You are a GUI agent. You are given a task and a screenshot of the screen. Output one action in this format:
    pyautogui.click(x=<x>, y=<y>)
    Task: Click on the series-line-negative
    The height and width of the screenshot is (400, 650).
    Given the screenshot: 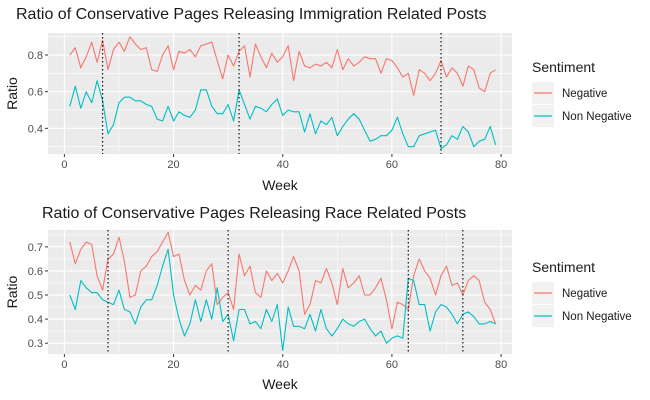 What is the action you would take?
    pyautogui.click(x=282, y=66)
    